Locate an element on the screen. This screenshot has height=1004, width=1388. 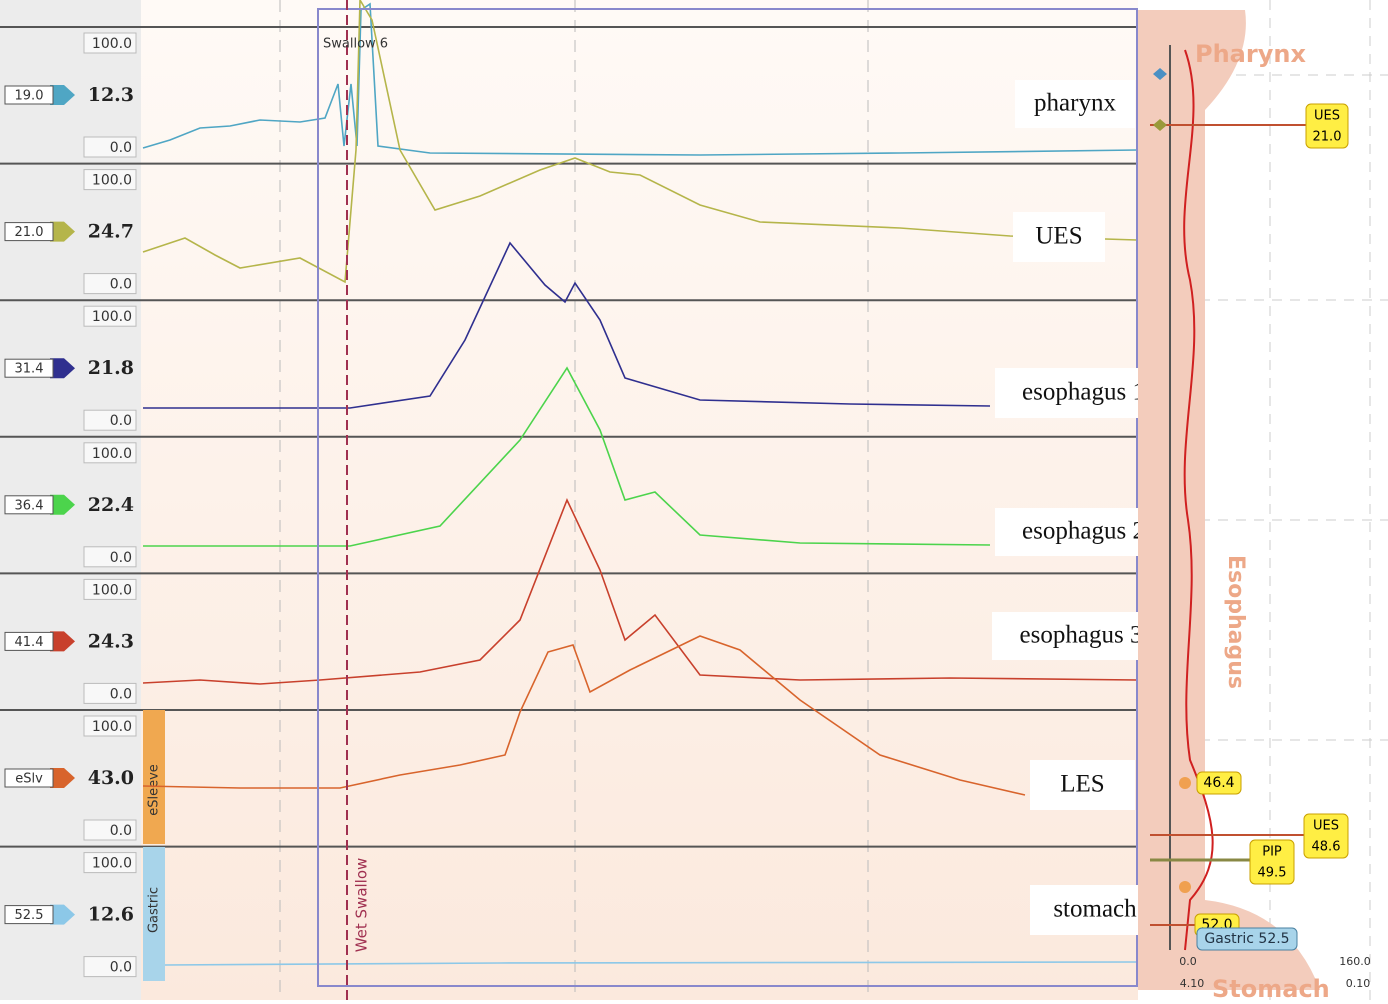
position-box is located at coordinates (1219, 783).